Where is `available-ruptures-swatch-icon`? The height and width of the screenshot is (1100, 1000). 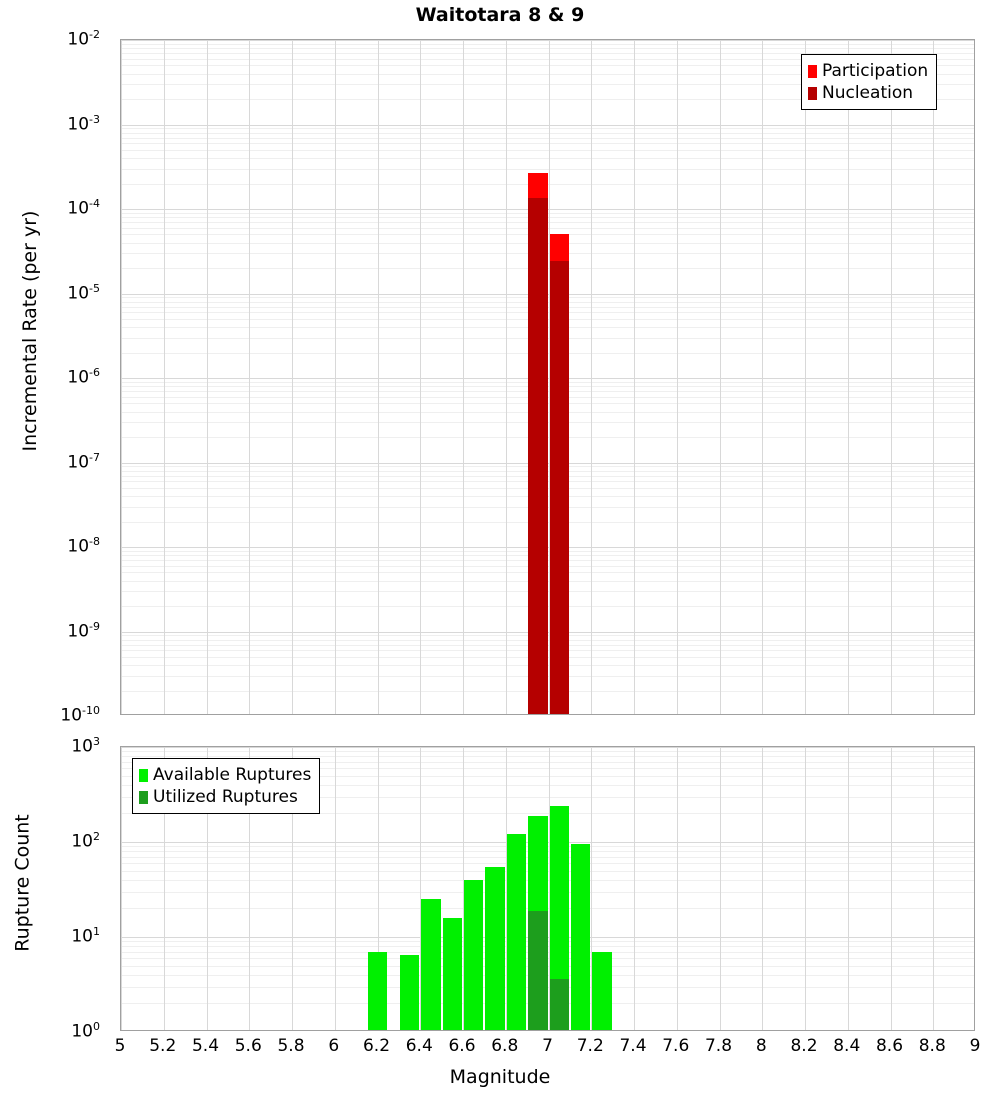
available-ruptures-swatch-icon is located at coordinates (143, 775).